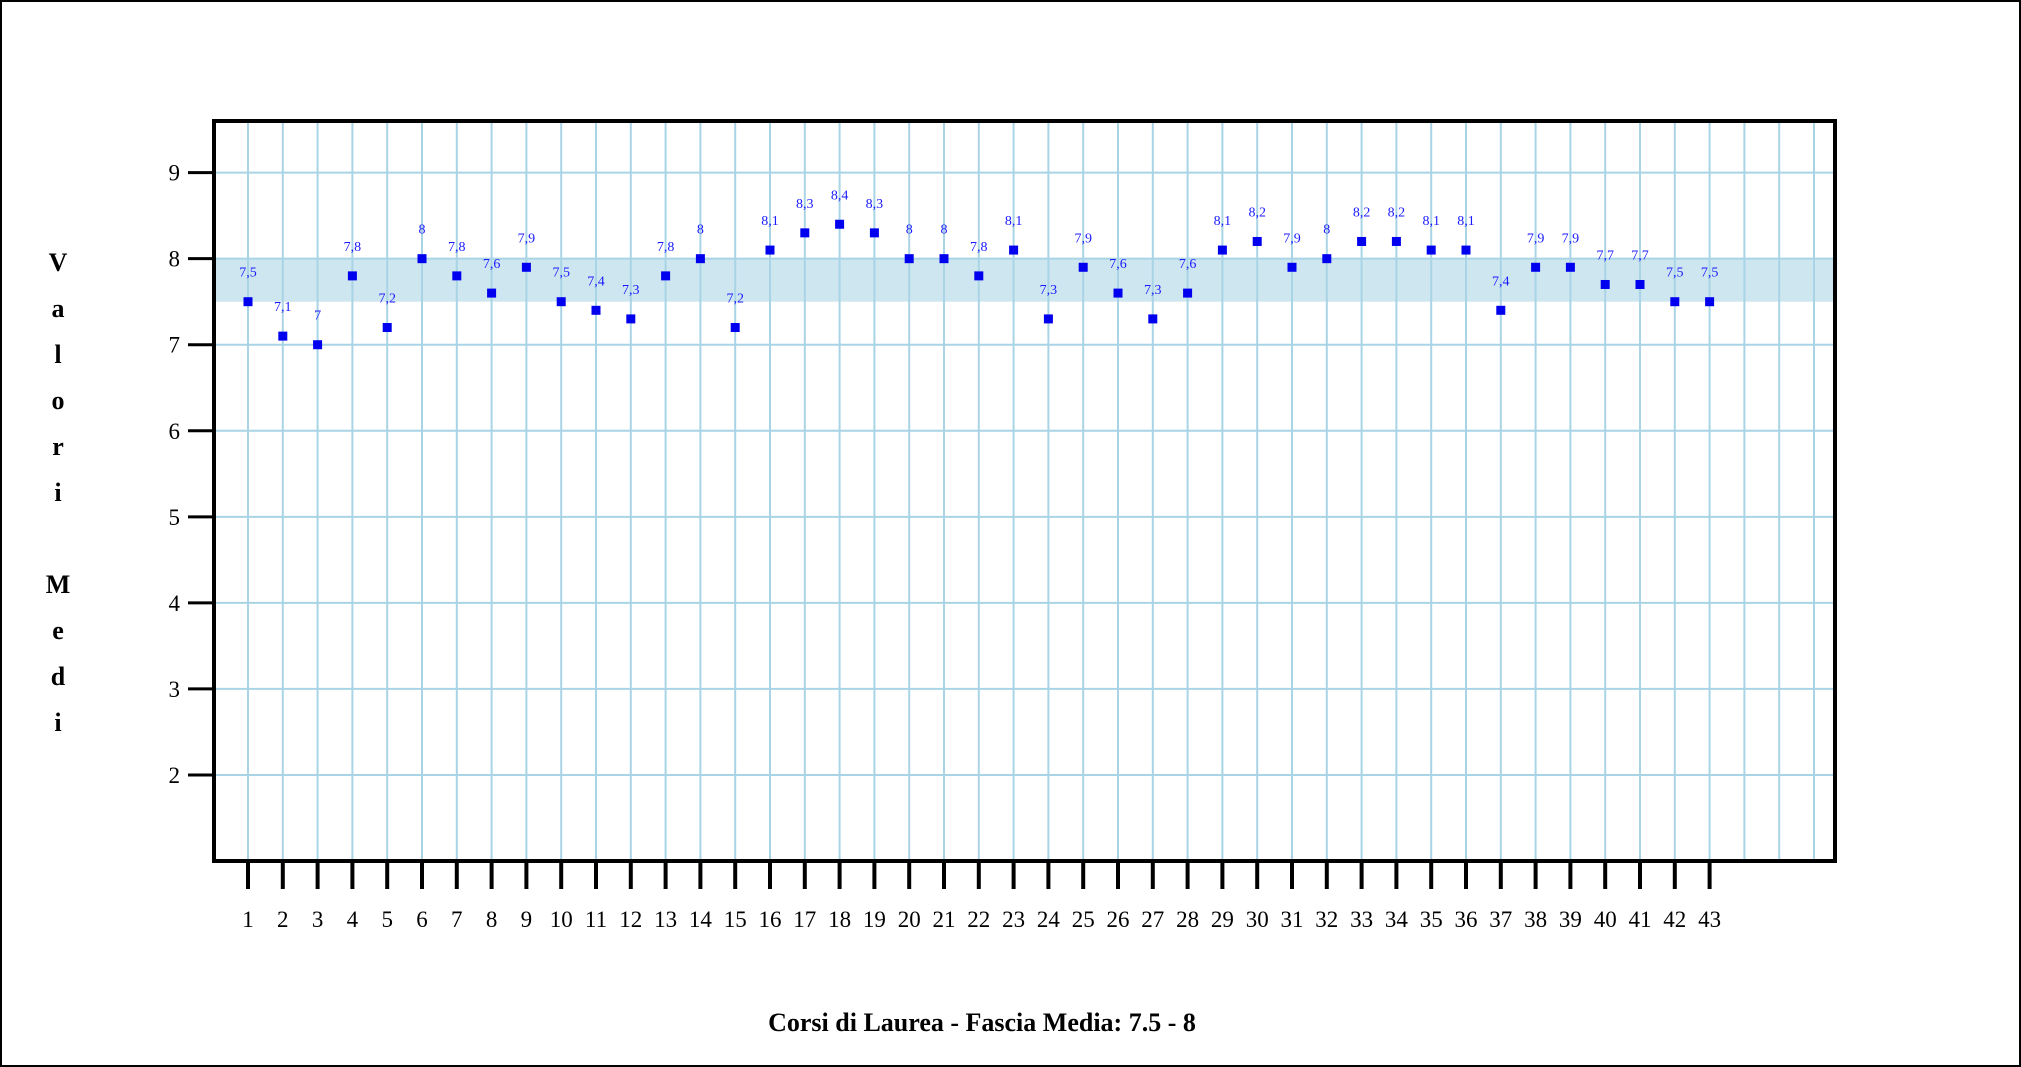 The image size is (2021, 1067). I want to click on x-tick-label: 39, so click(1570, 919).